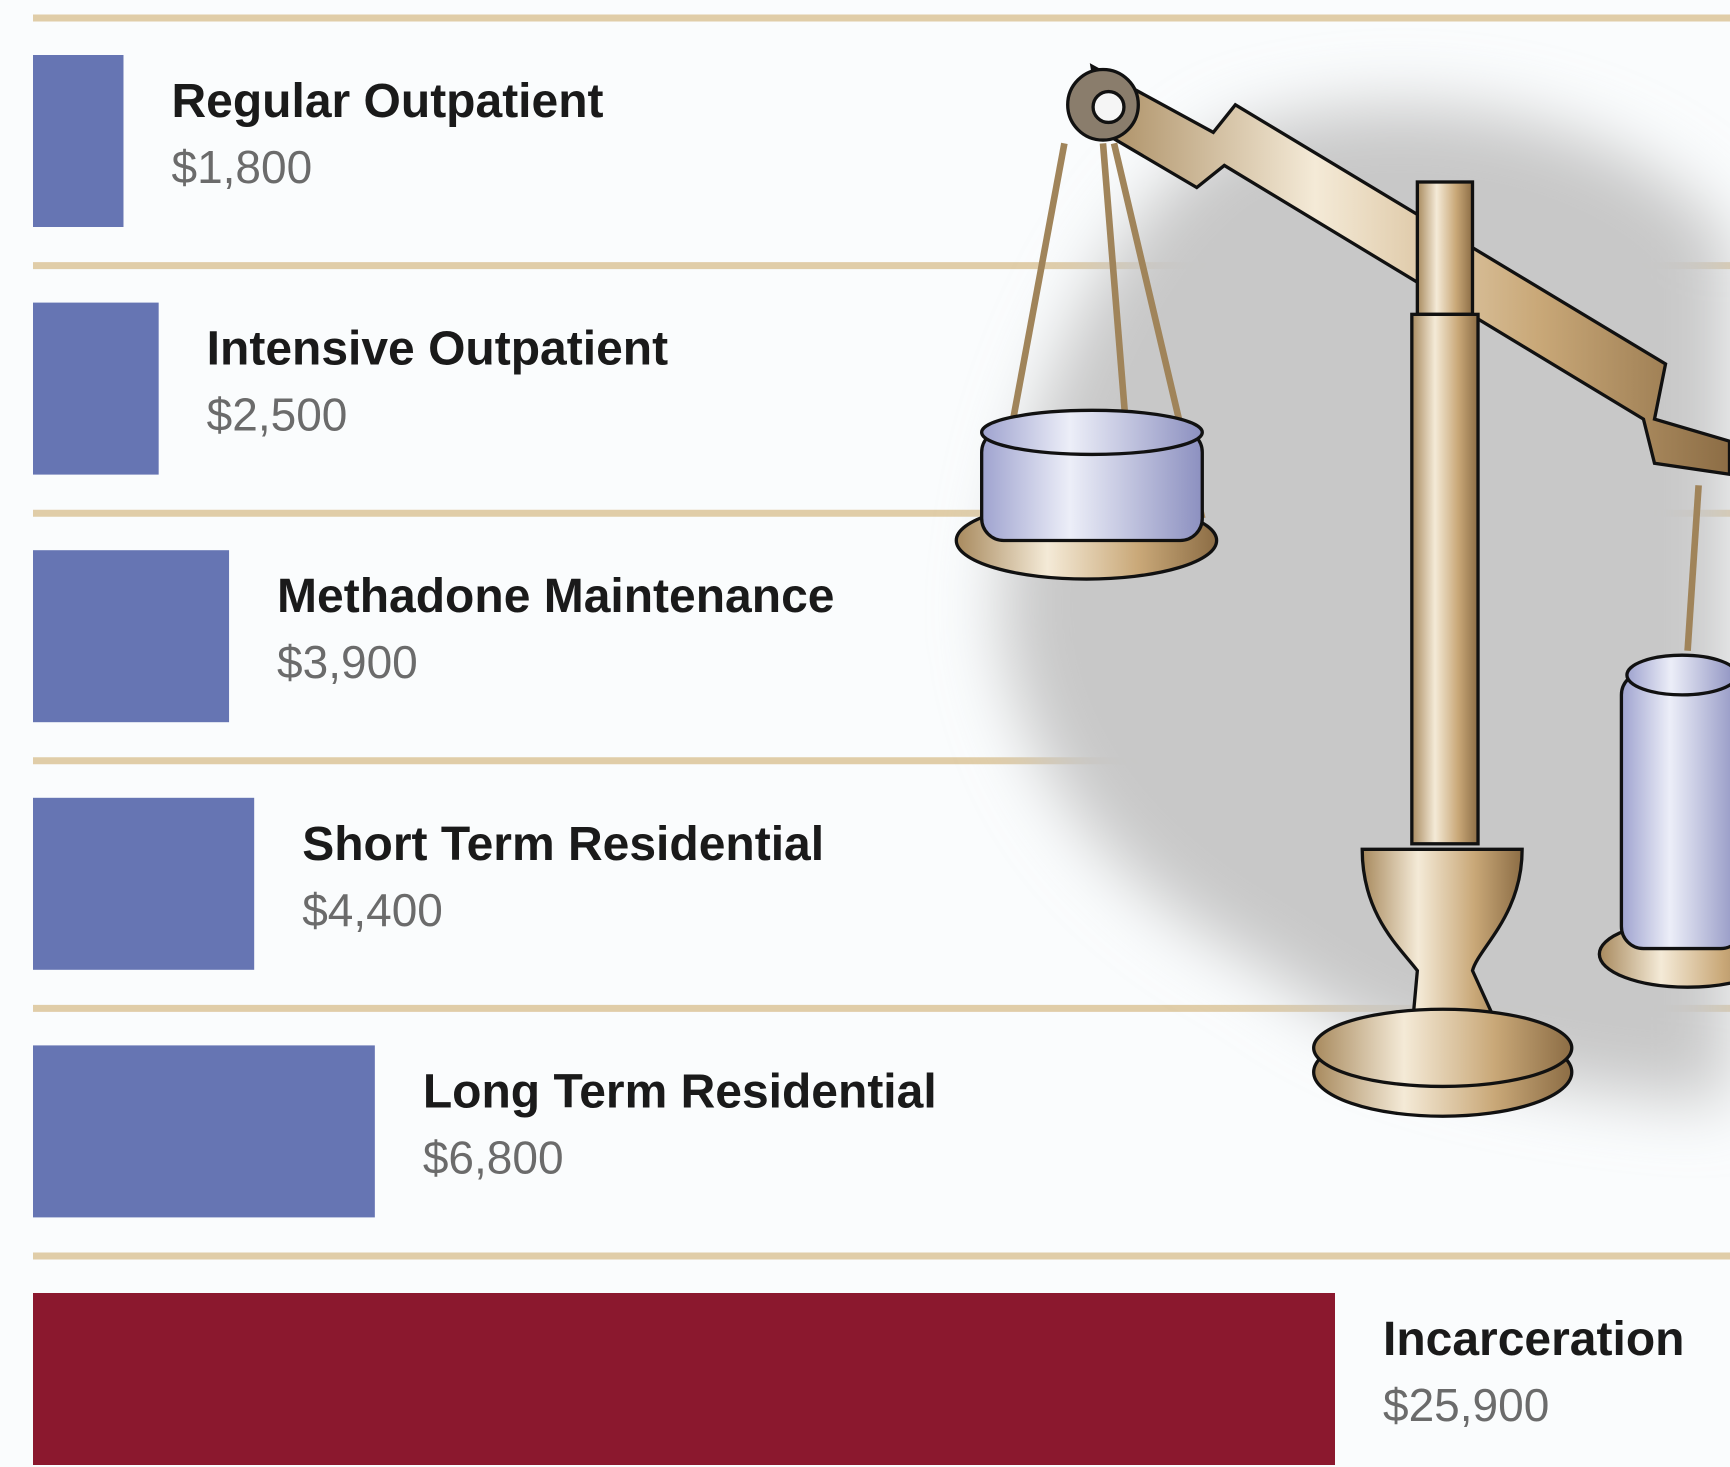  What do you see at coordinates (372, 910) in the screenshot?
I see `value-label: $4,400` at bounding box center [372, 910].